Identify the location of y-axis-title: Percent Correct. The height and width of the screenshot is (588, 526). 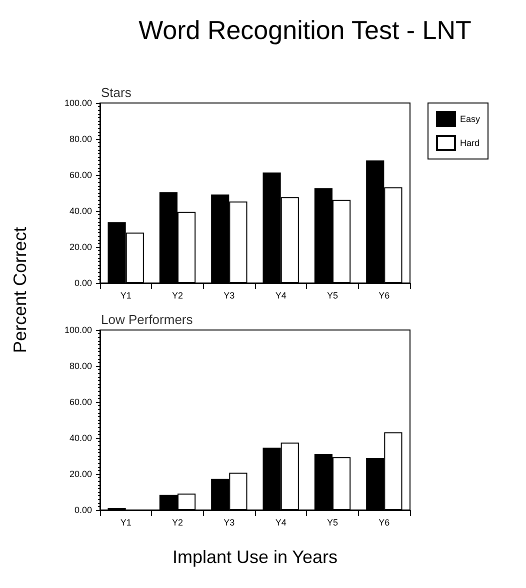
(20, 290).